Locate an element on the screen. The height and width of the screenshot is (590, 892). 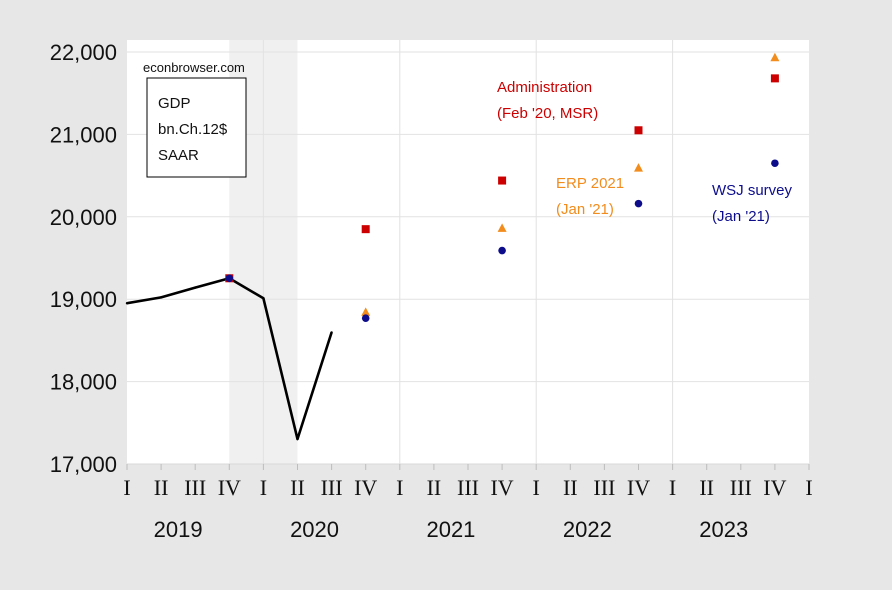
year-label: 2019 is located at coordinates (178, 529).